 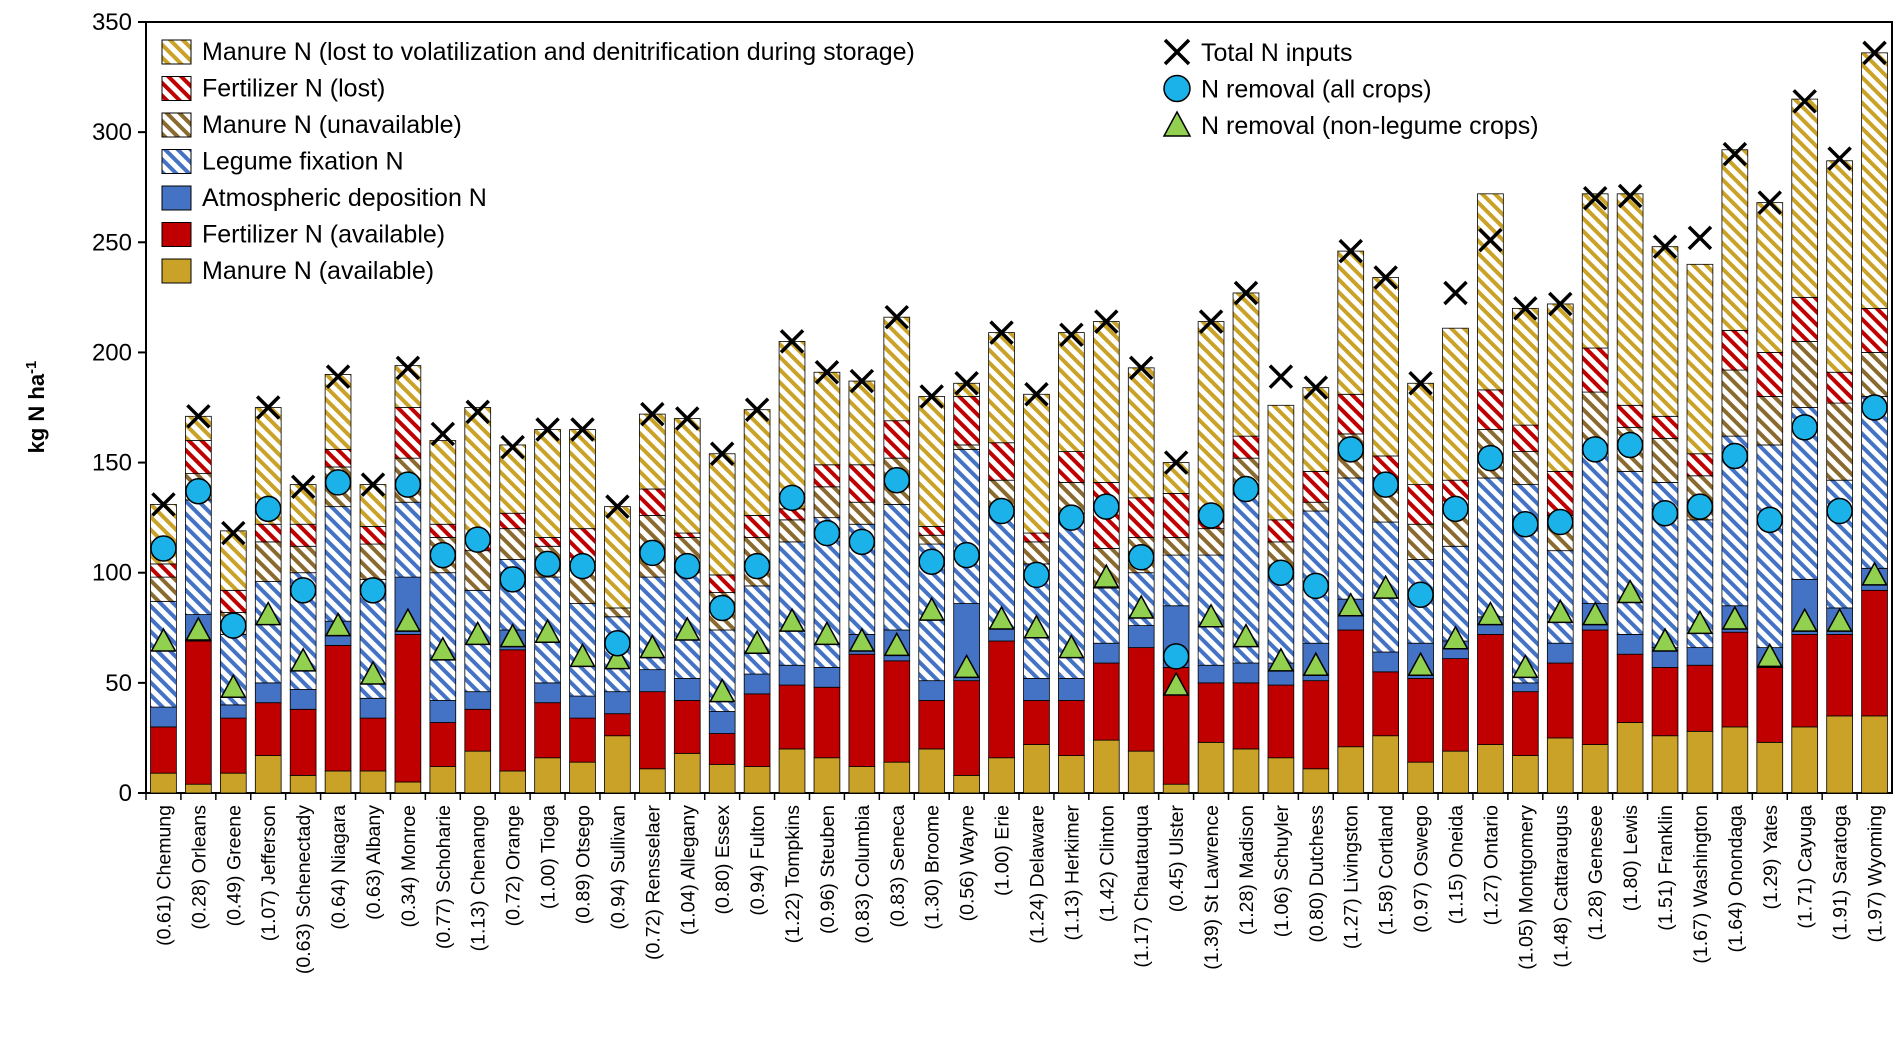 I want to click on x-category-label: (0.64) Niagara, so click(x=339, y=867).